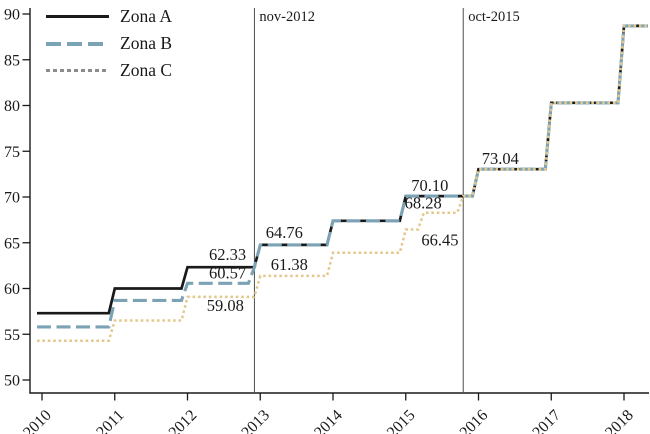 The image size is (650, 434). Describe the element at coordinates (12, 15) in the screenshot. I see `y-tick-label: 90` at that location.